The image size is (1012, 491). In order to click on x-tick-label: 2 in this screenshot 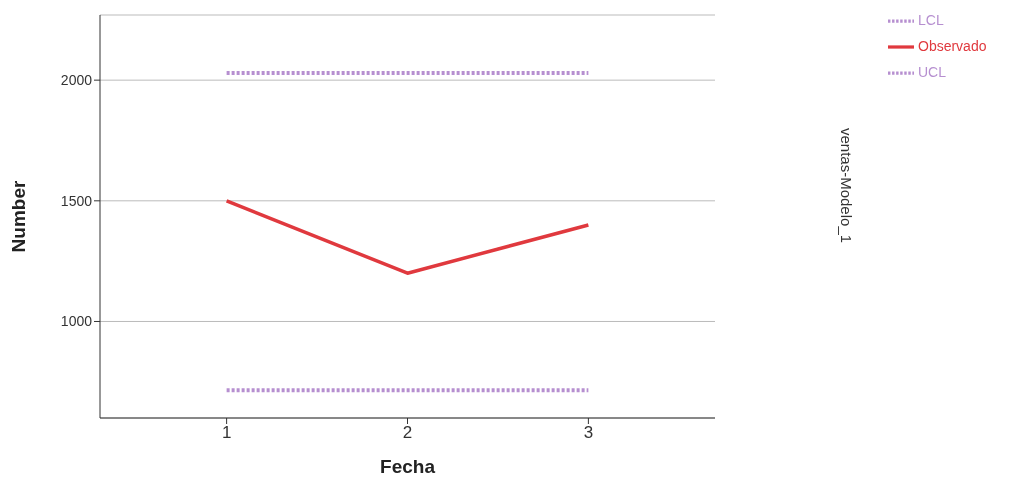, I will do `click(407, 433)`.